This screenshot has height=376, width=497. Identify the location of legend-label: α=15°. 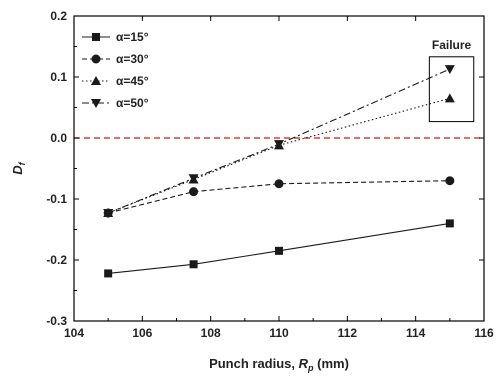
(132, 37).